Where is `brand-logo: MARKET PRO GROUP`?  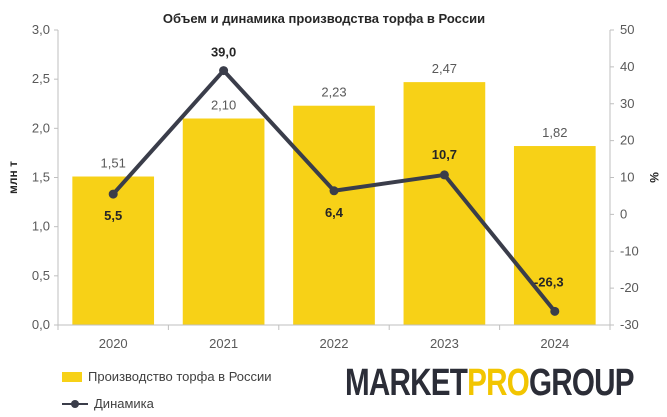 brand-logo: MARKET PRO GROUP is located at coordinates (490, 383).